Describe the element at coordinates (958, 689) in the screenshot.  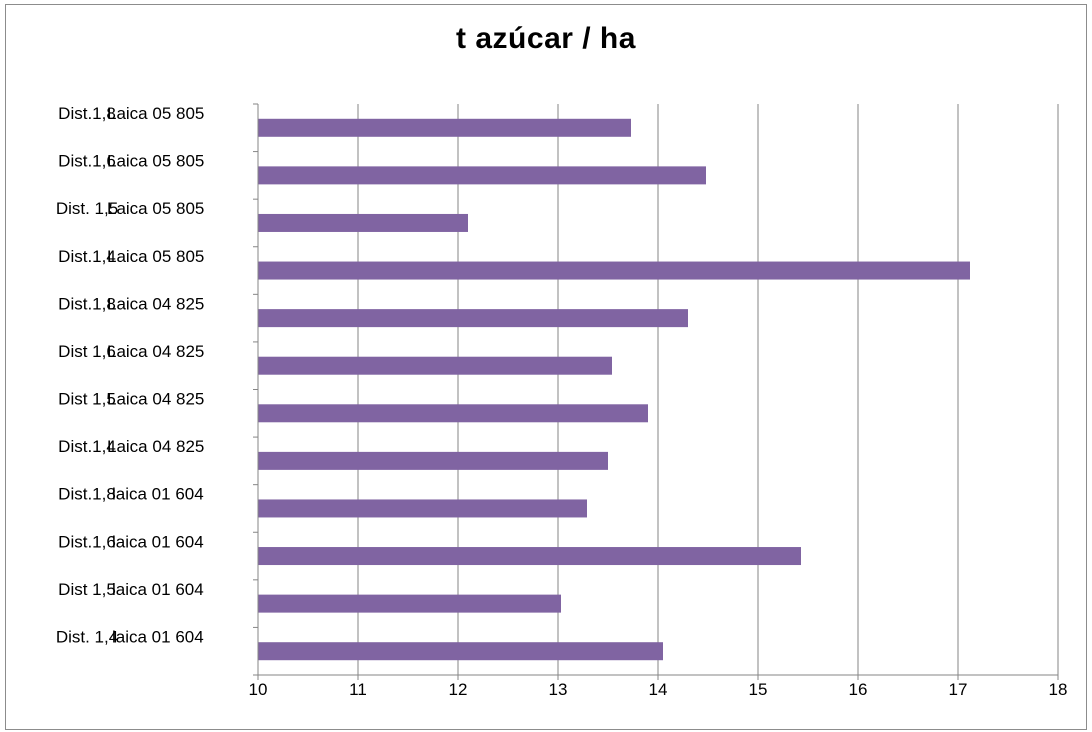
I see `x-tick-label: 17` at that location.